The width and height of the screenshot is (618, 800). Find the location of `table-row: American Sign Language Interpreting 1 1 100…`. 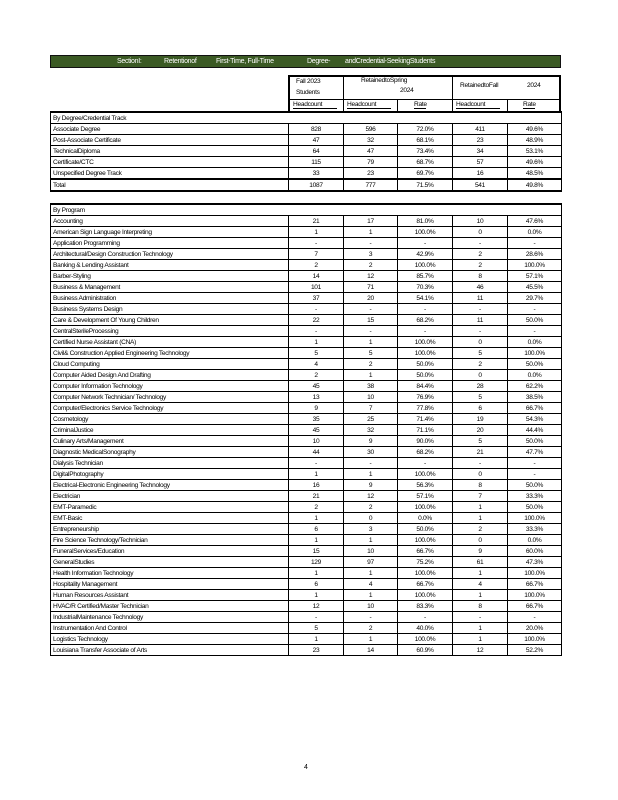

table-row: American Sign Language Interpreting 1 1 100… is located at coordinates (306, 232).